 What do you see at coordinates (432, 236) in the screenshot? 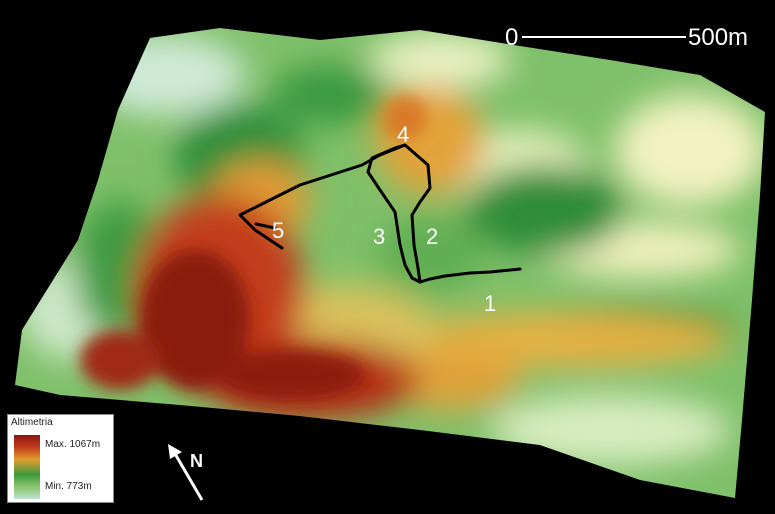
I see `point-2: 2` at bounding box center [432, 236].